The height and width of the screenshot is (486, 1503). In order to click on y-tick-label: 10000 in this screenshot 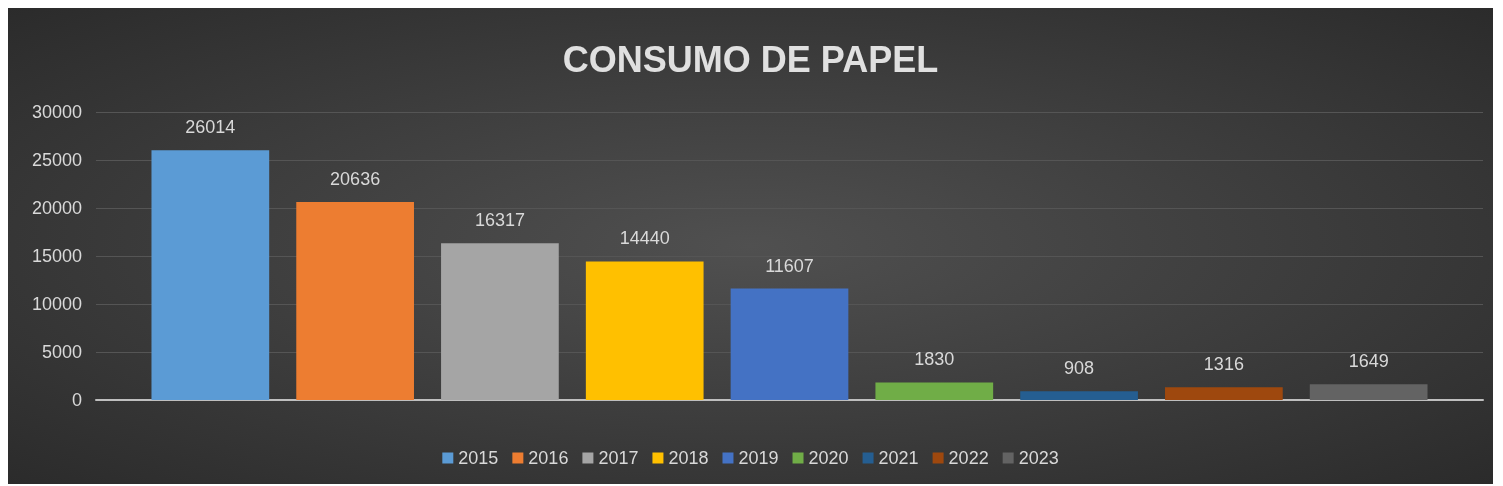, I will do `click(56, 304)`.